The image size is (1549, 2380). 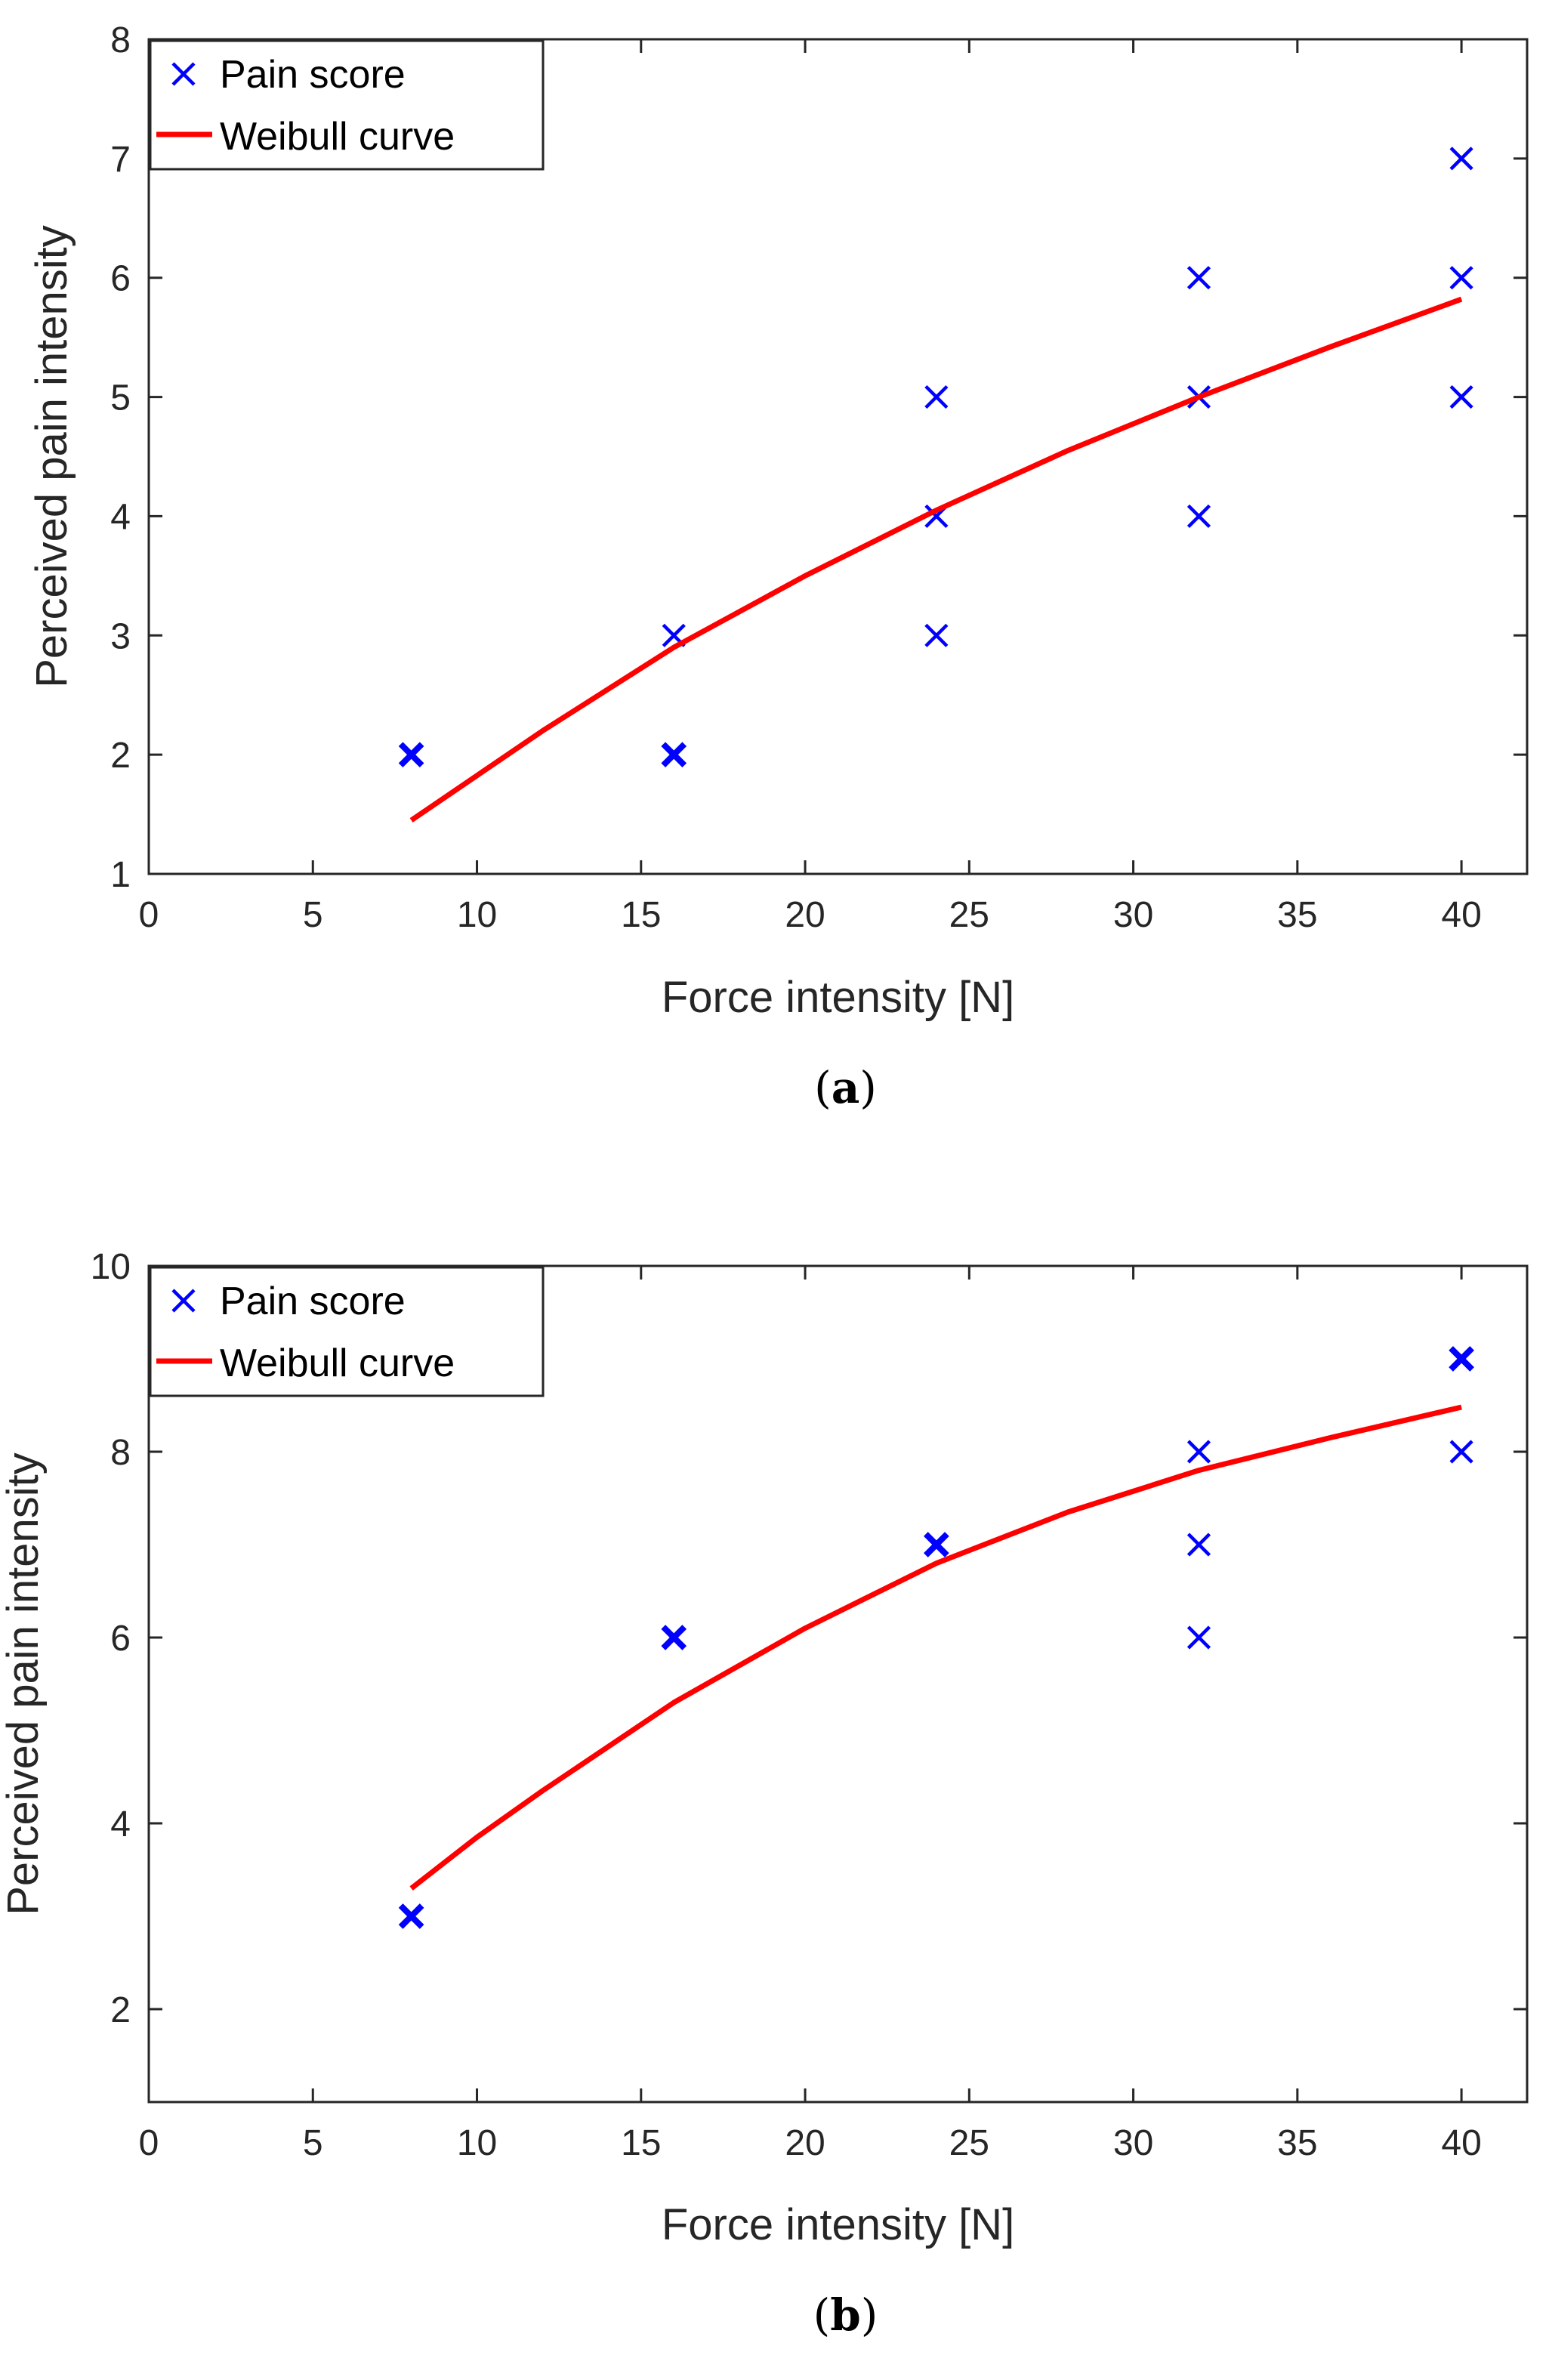 I want to click on y-tick-label: 3, so click(x=120, y=636).